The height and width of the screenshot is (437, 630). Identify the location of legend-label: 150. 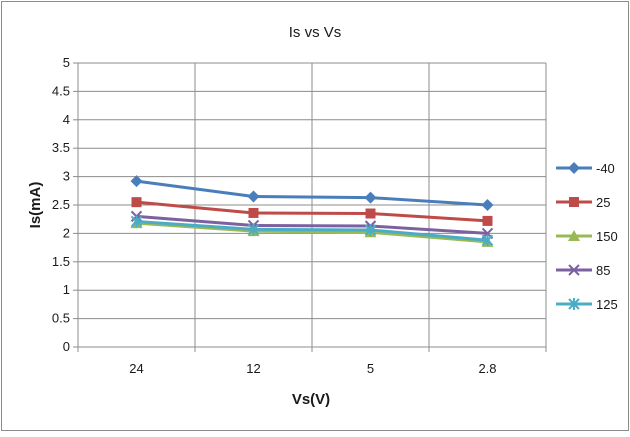
(607, 236).